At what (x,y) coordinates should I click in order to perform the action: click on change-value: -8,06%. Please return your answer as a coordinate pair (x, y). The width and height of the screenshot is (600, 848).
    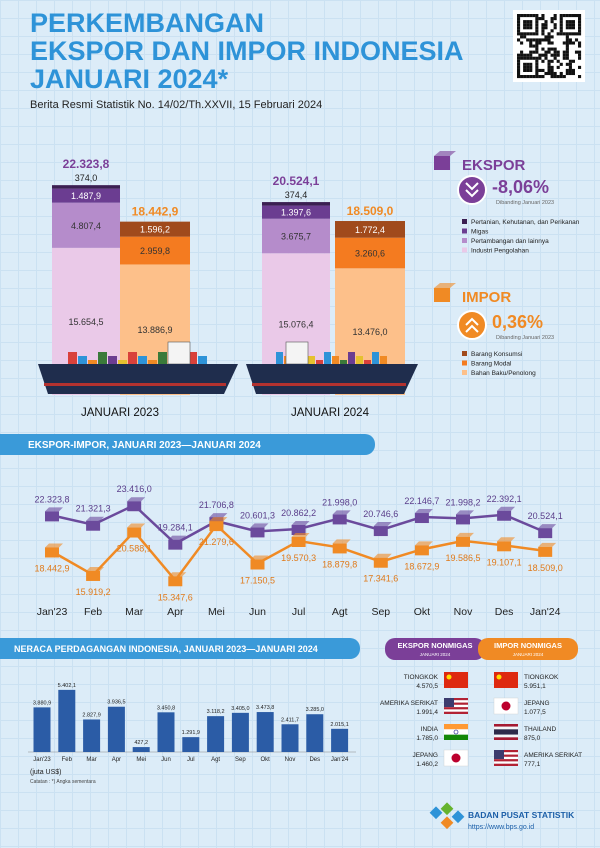
    Looking at the image, I should click on (520, 187).